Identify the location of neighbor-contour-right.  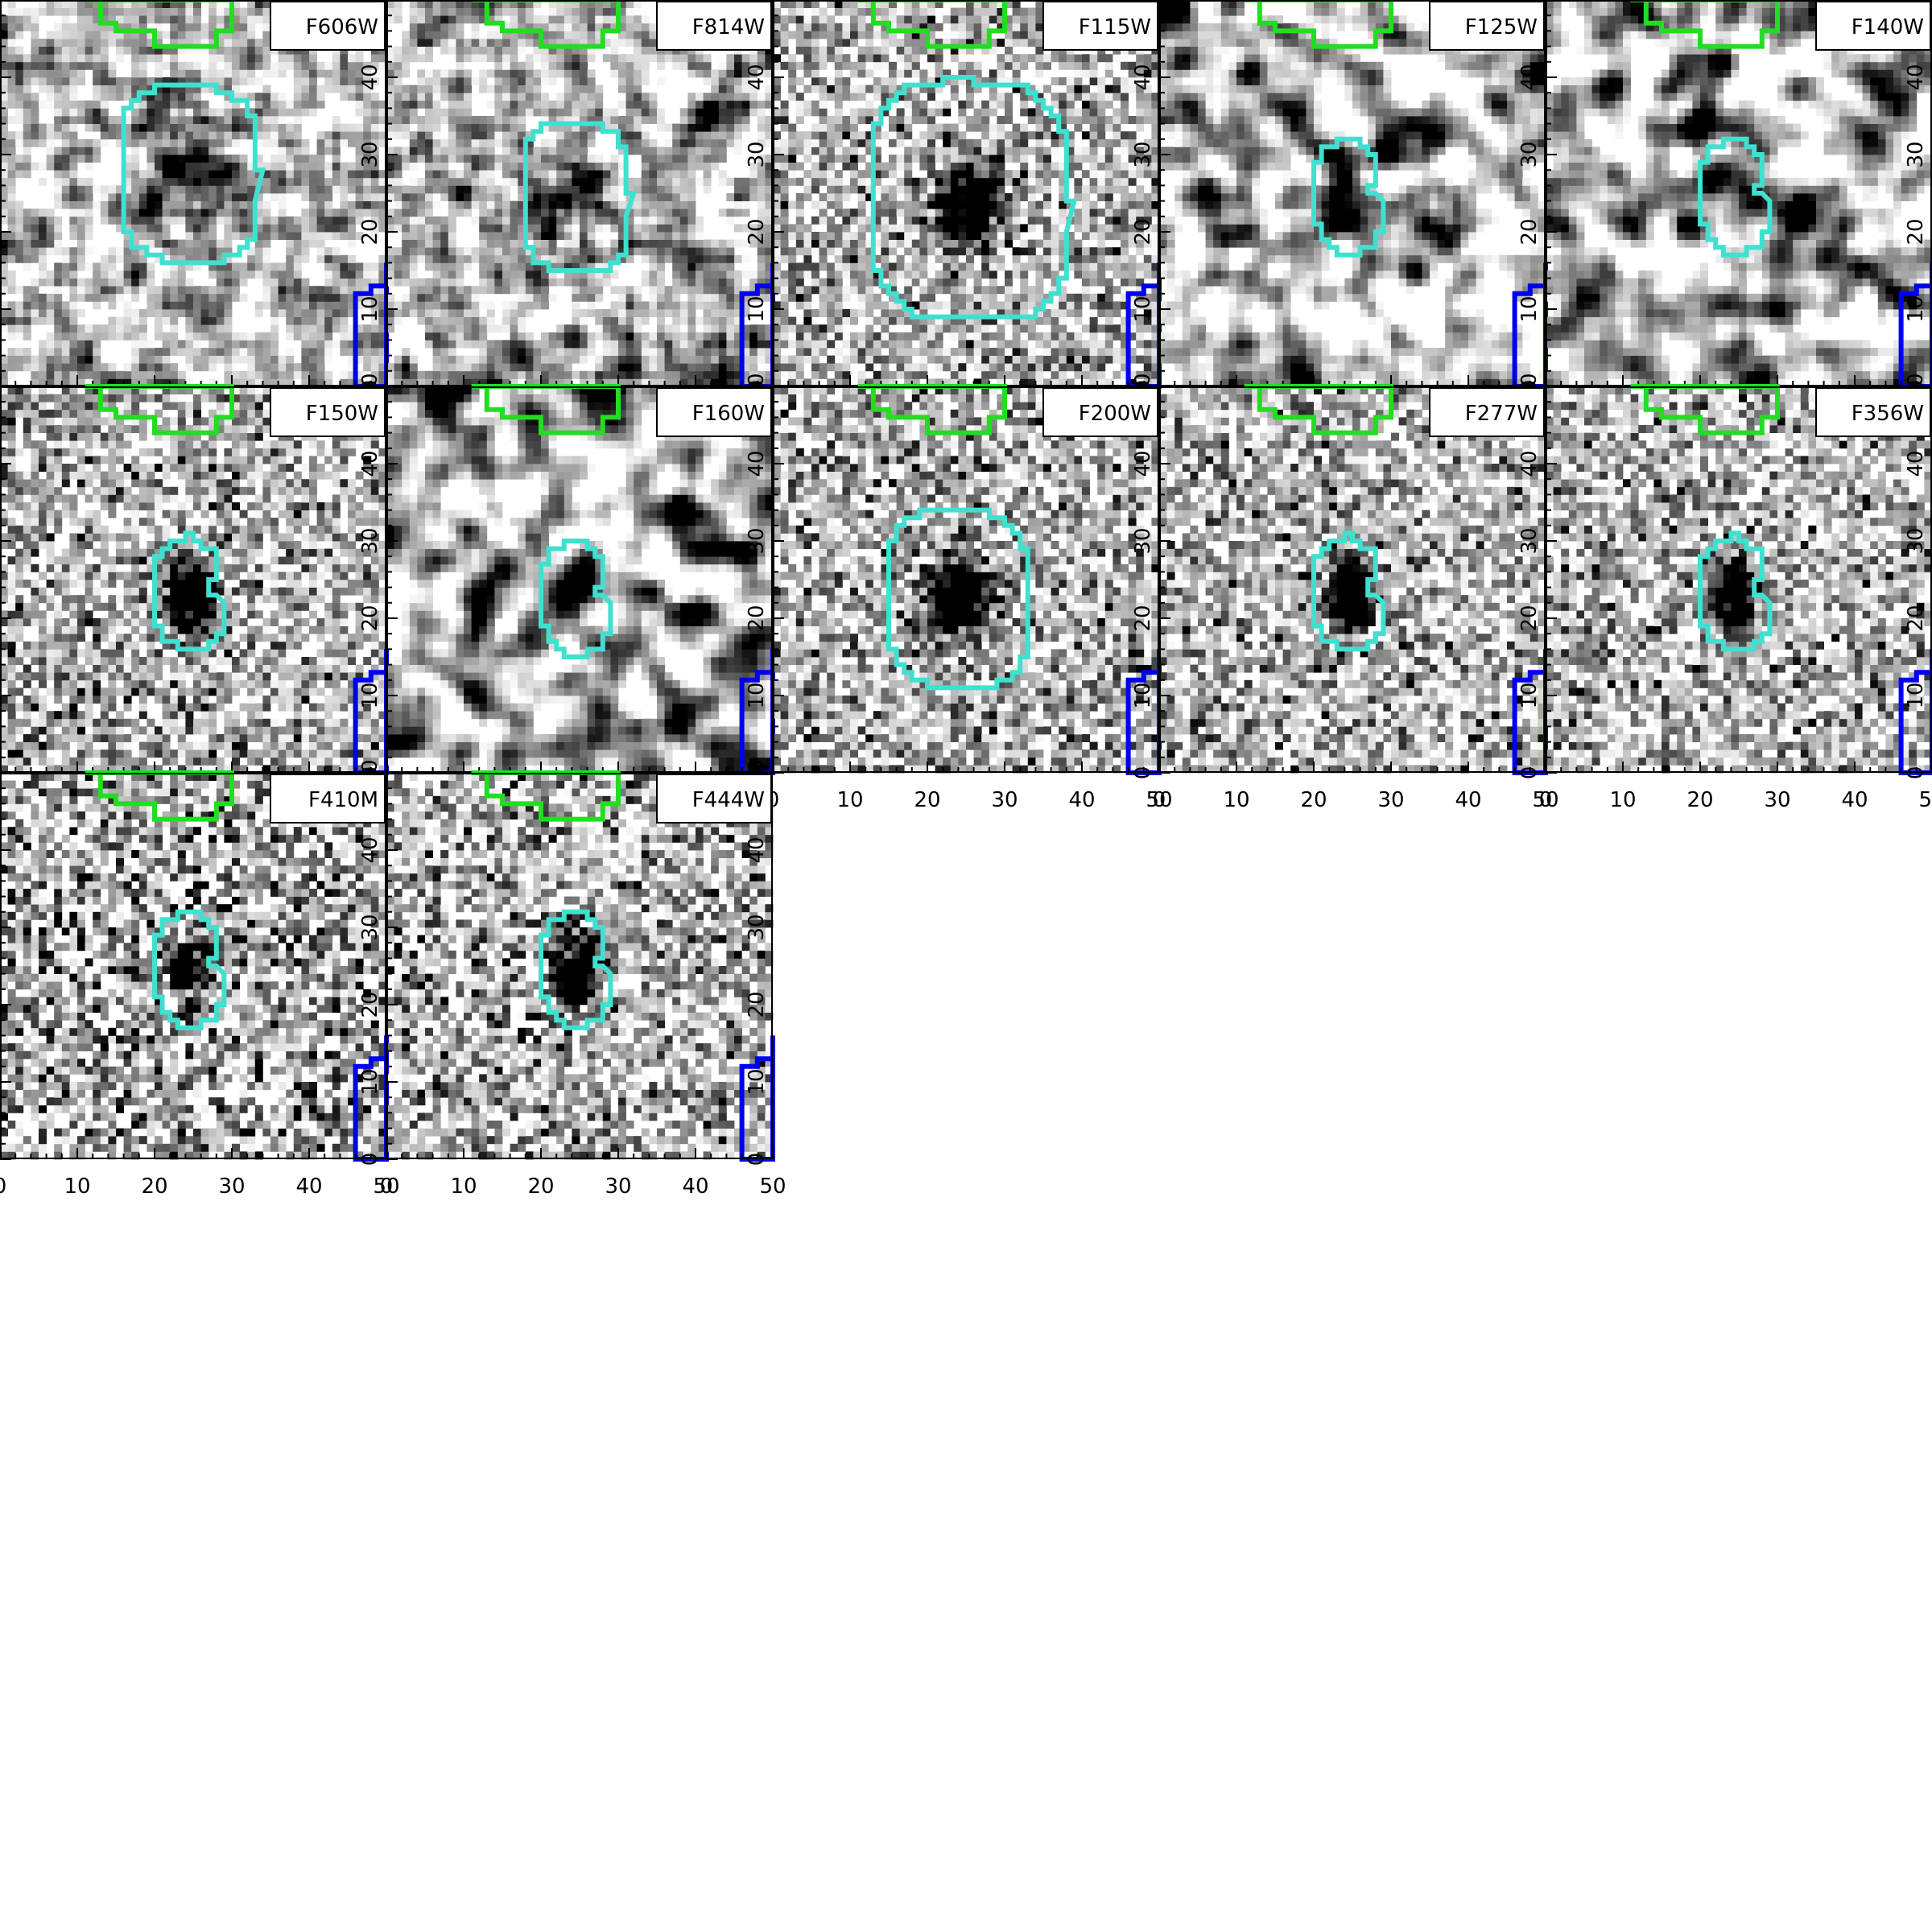
(1915, 712).